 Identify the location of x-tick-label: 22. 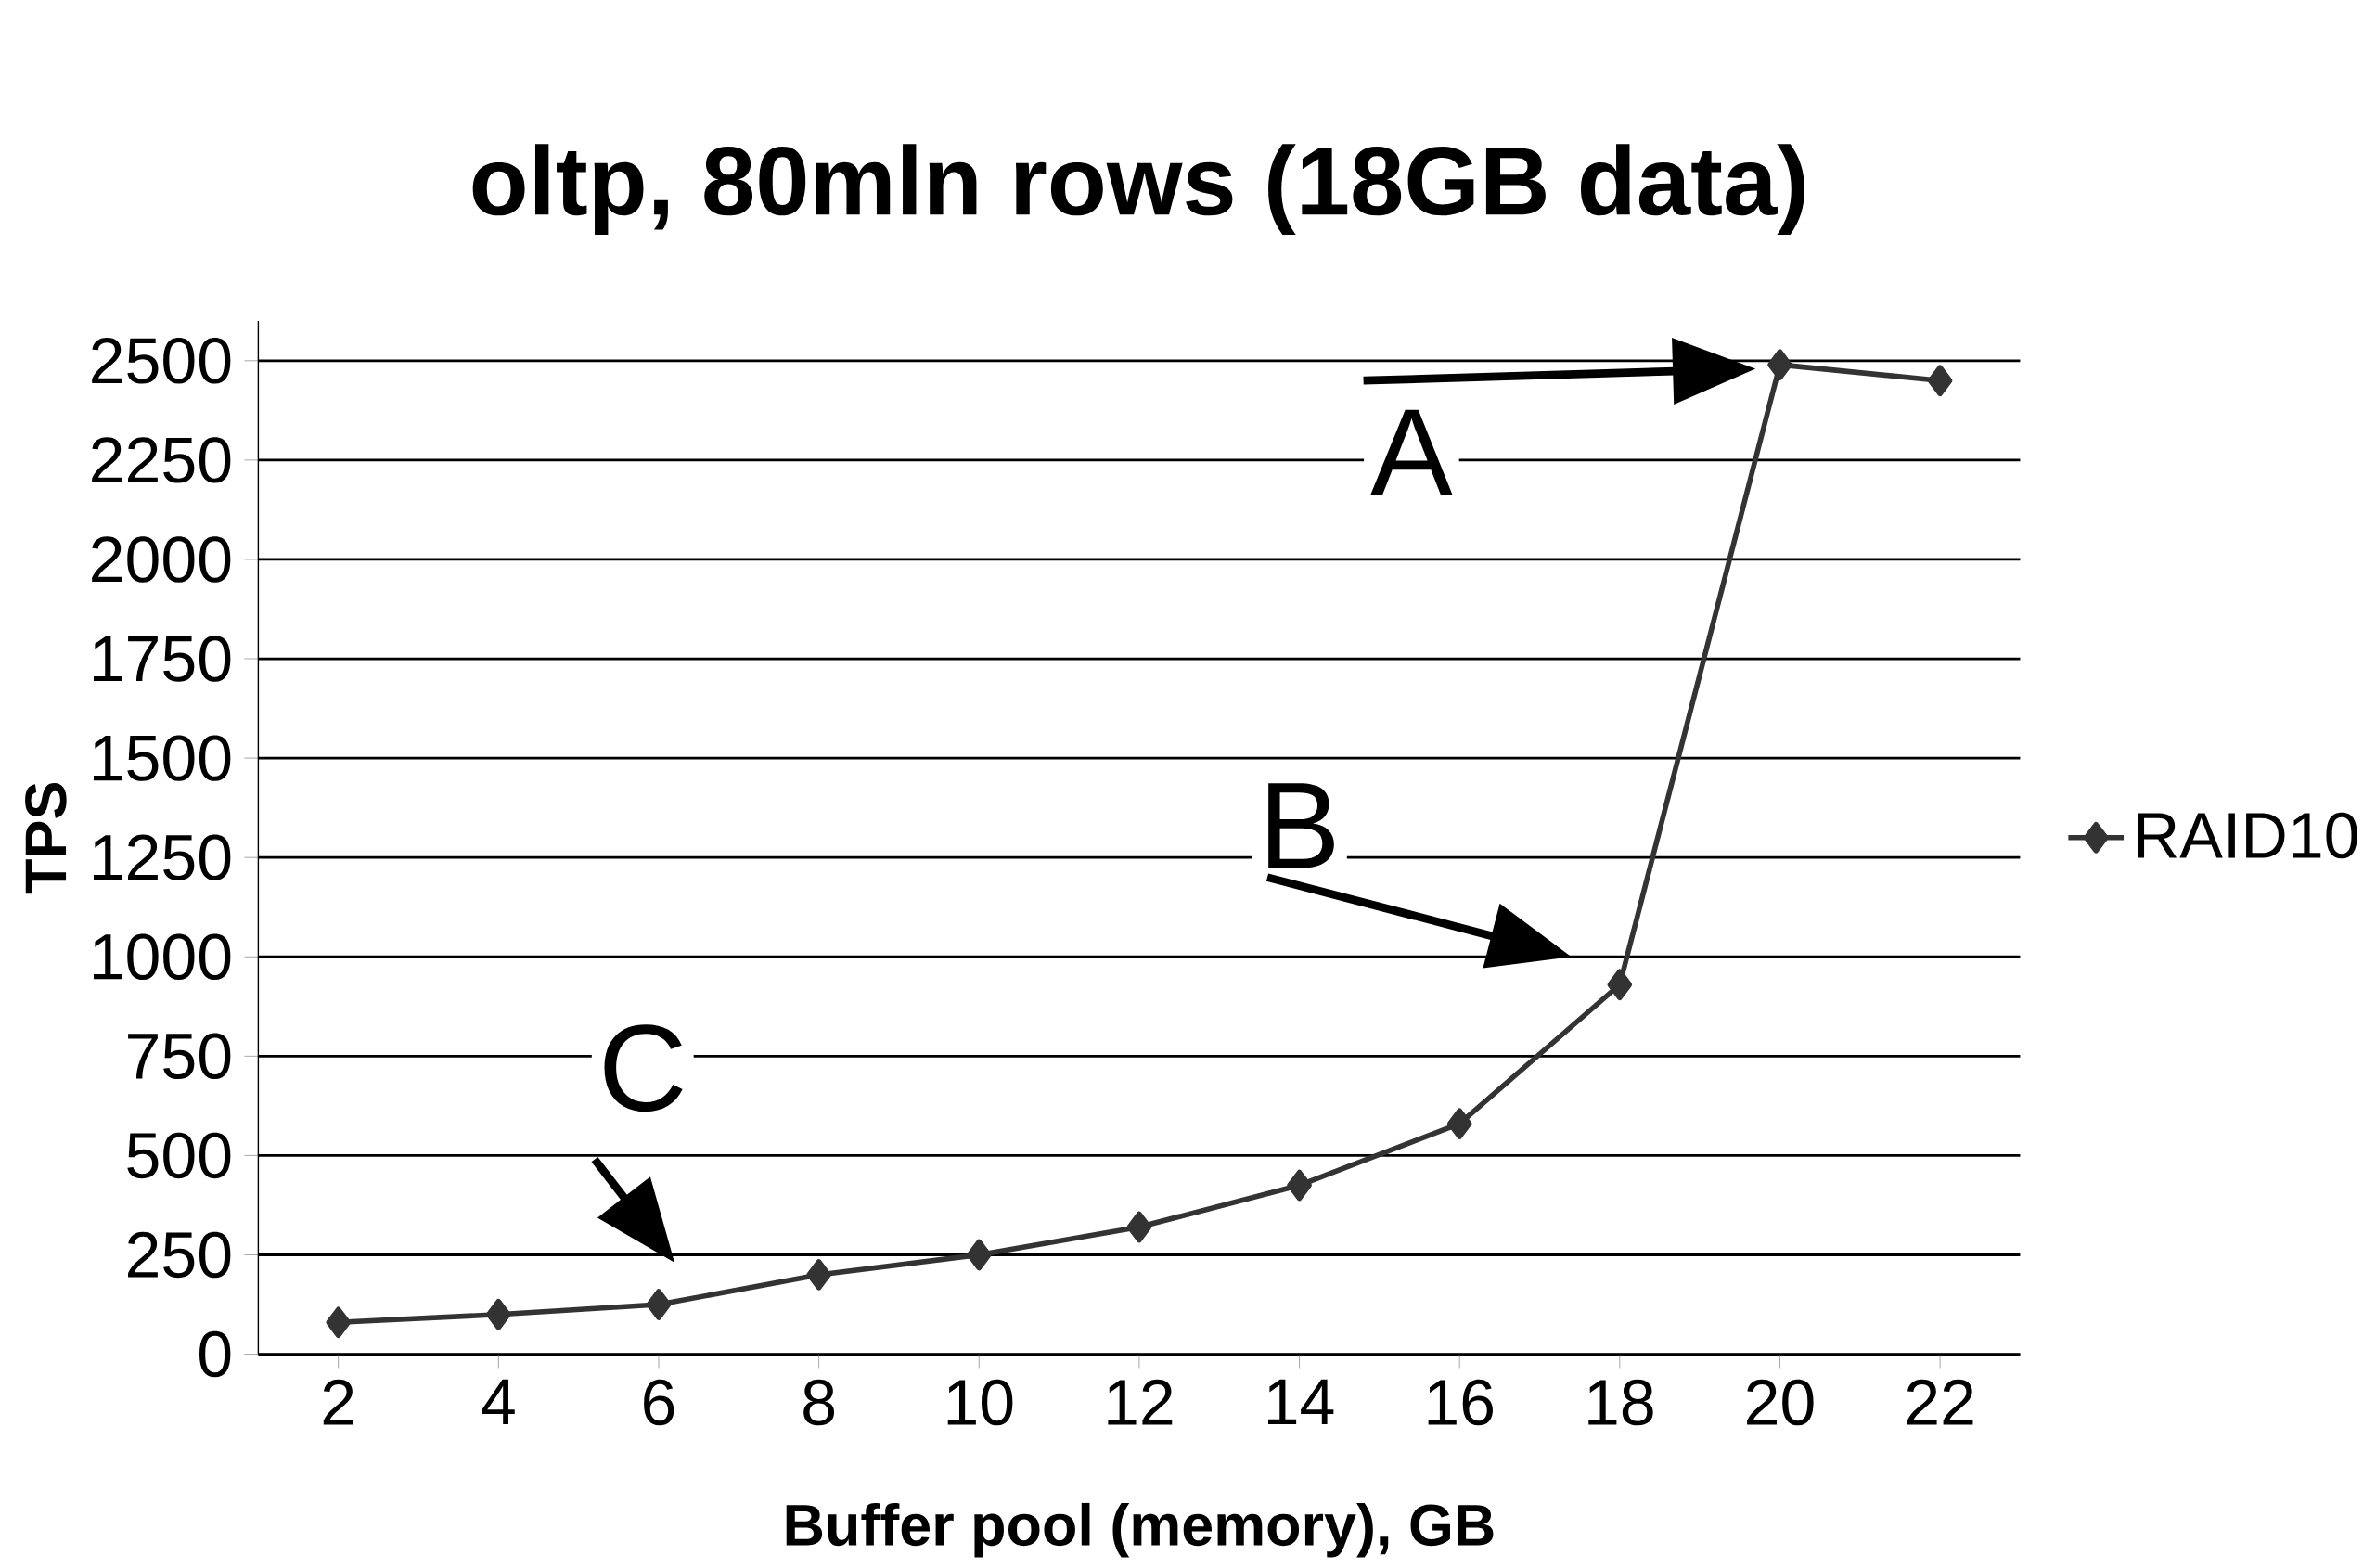
(1940, 1402).